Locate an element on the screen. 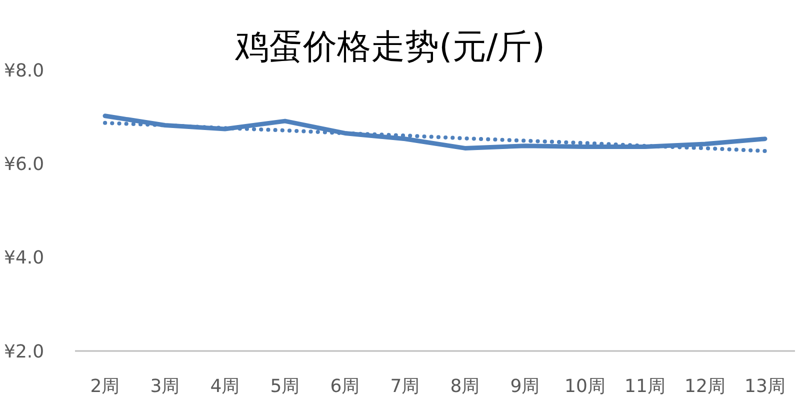  line-series is located at coordinates (435, 132).